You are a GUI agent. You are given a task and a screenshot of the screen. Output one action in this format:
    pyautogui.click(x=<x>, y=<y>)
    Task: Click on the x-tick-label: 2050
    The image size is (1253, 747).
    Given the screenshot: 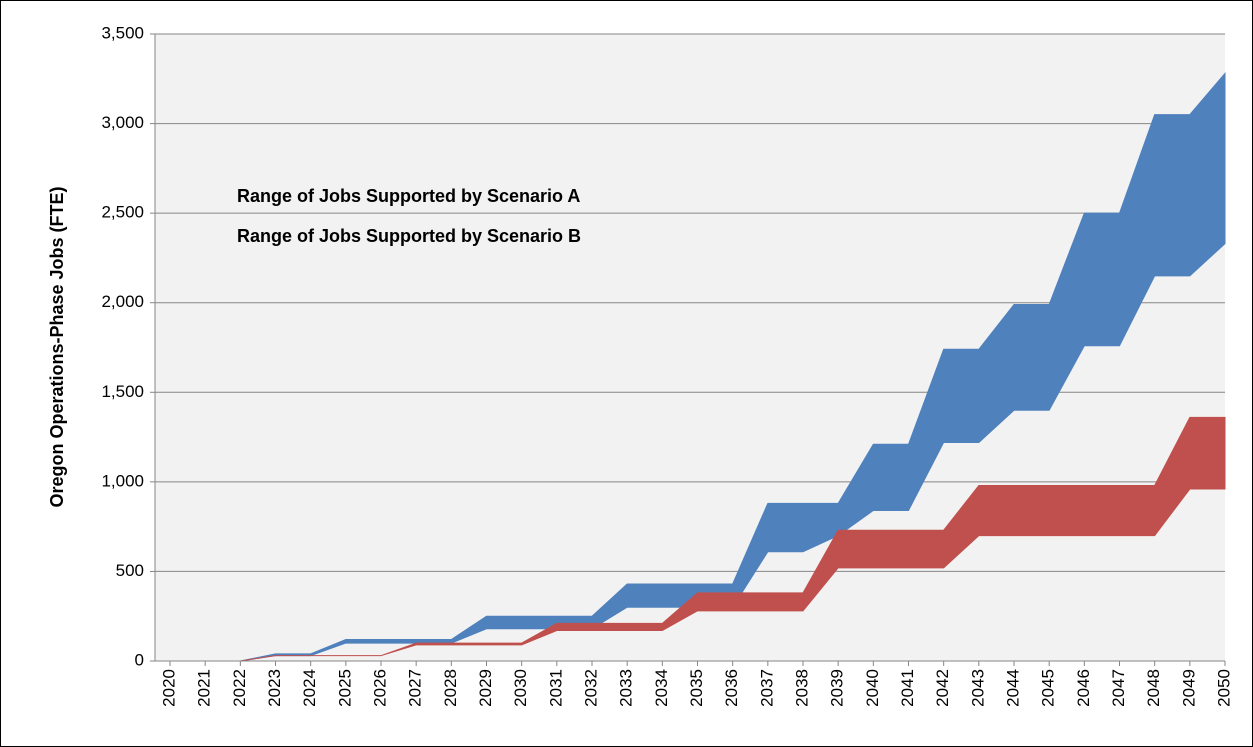 What is the action you would take?
    pyautogui.click(x=1223, y=688)
    